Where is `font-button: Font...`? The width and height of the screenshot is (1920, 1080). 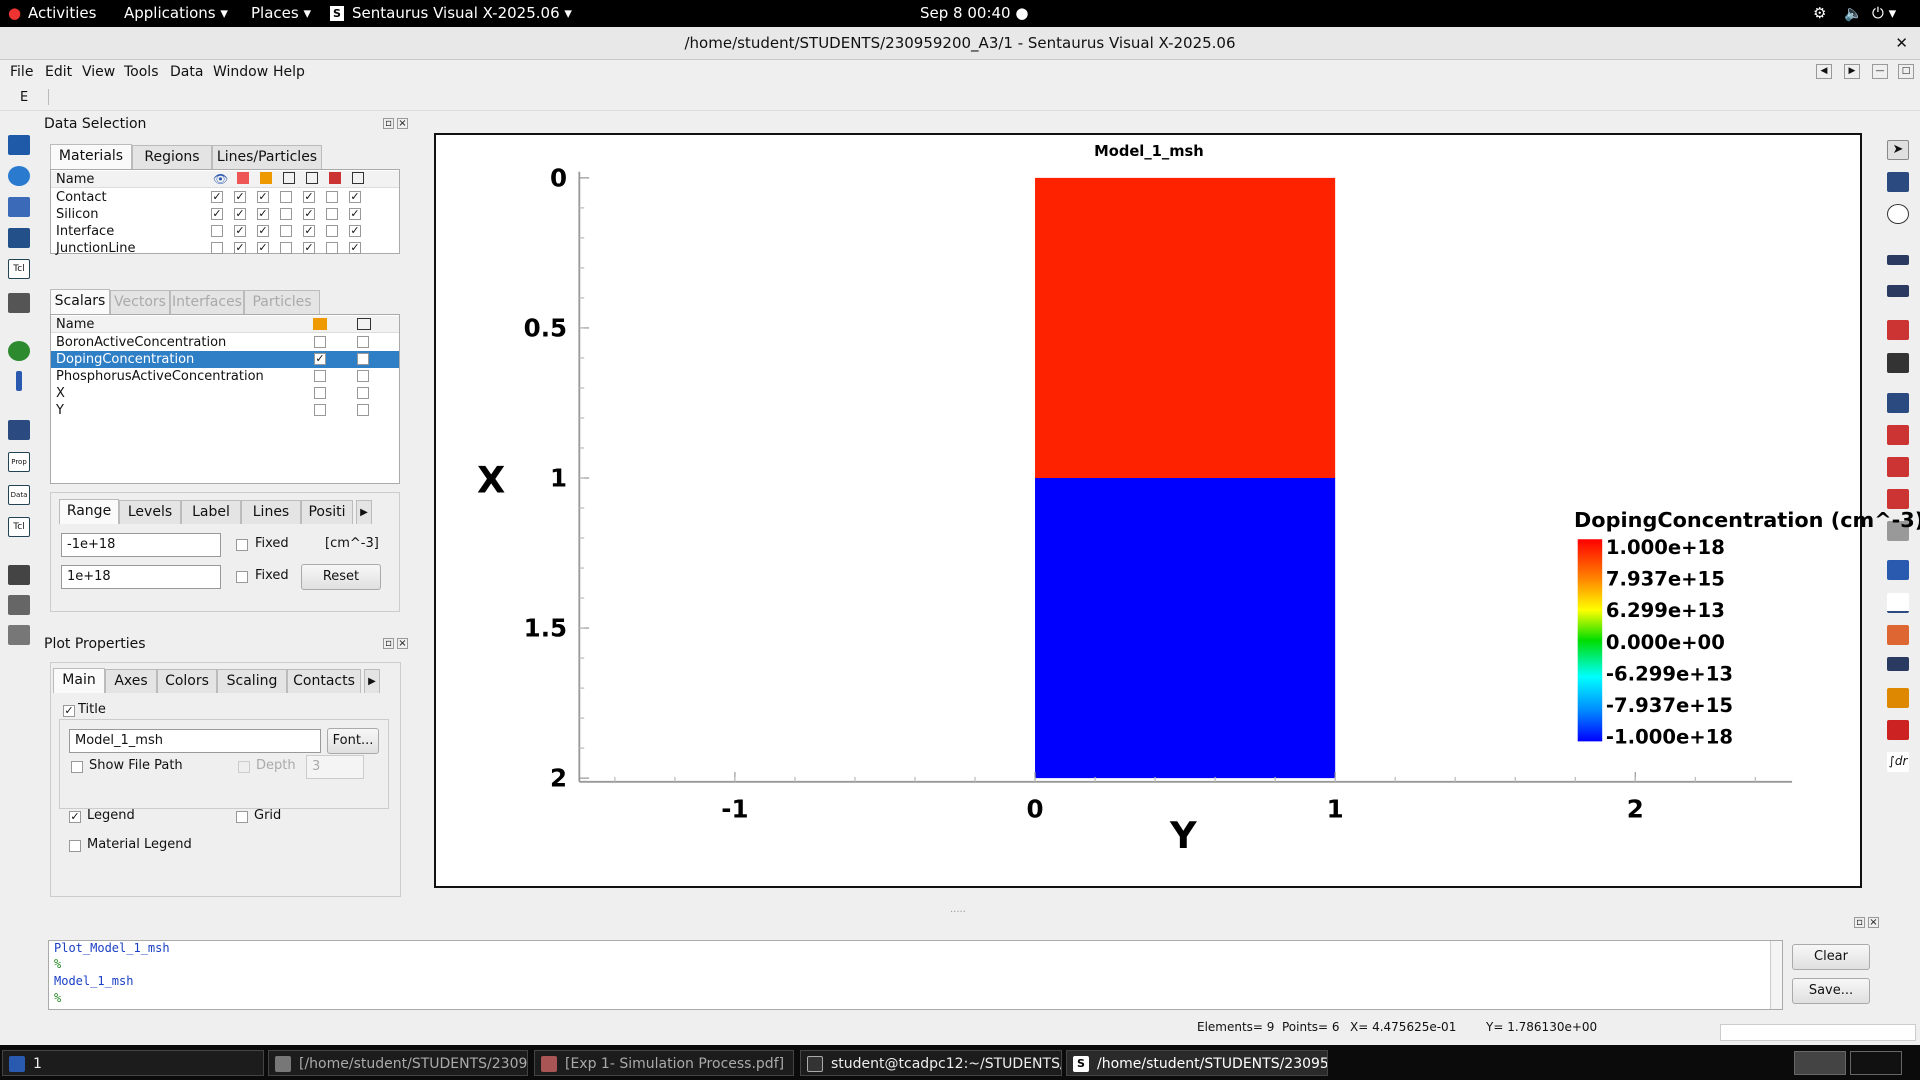
font-button: Font... is located at coordinates (353, 741).